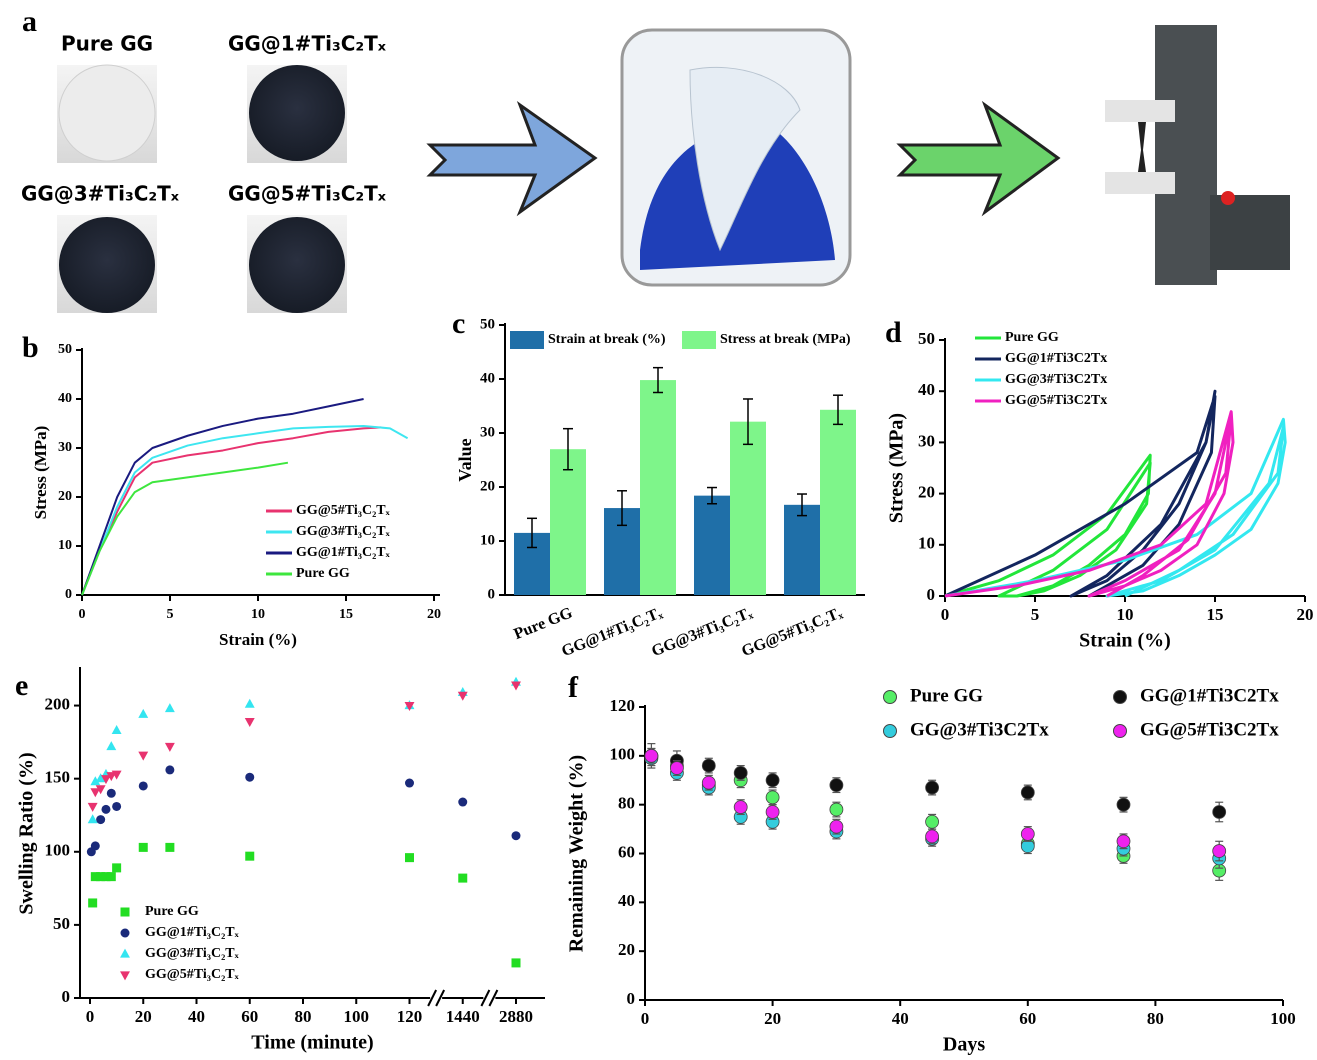 The image size is (1317, 1060). Describe the element at coordinates (303, 1016) in the screenshot. I see `x-tick-label: 80` at that location.